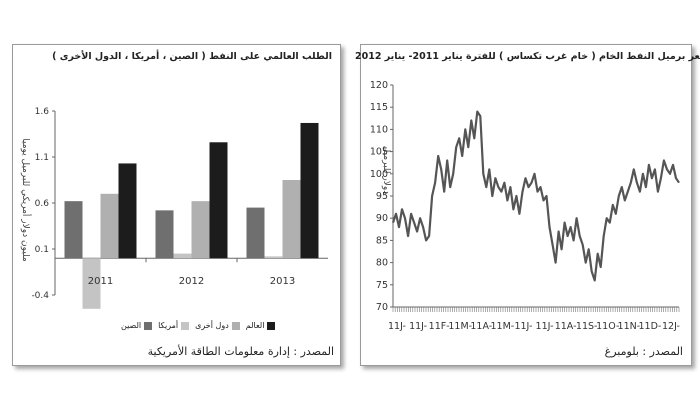 Image resolution: width=700 pixels, height=406 pixels. Describe the element at coordinates (40, 296) in the screenshot. I see `bar-y-tick-label: -0.4` at that location.